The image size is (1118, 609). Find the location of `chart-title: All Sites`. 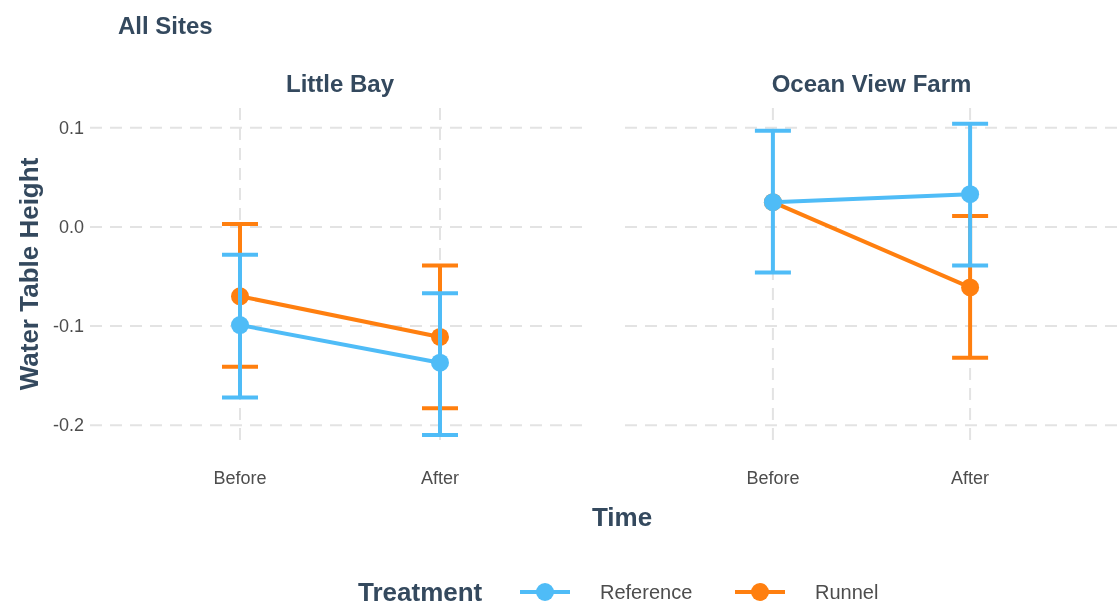

chart-title: All Sites is located at coordinates (165, 25).